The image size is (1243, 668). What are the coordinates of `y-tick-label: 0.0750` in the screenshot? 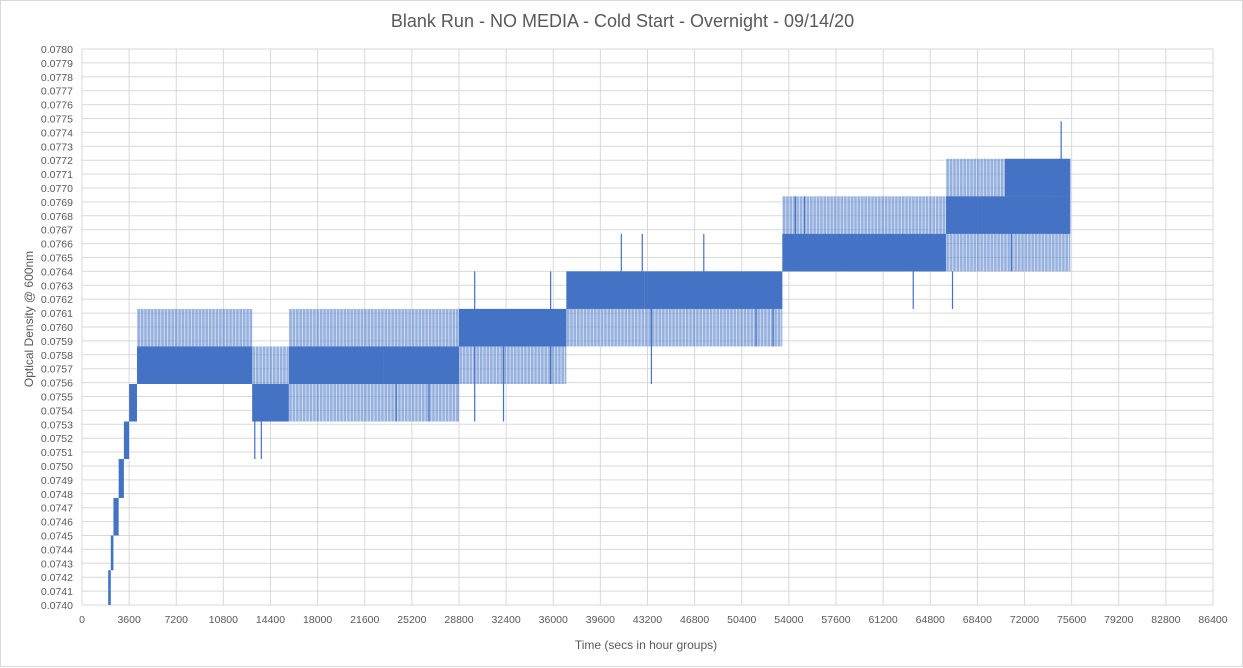 It's located at (57, 467).